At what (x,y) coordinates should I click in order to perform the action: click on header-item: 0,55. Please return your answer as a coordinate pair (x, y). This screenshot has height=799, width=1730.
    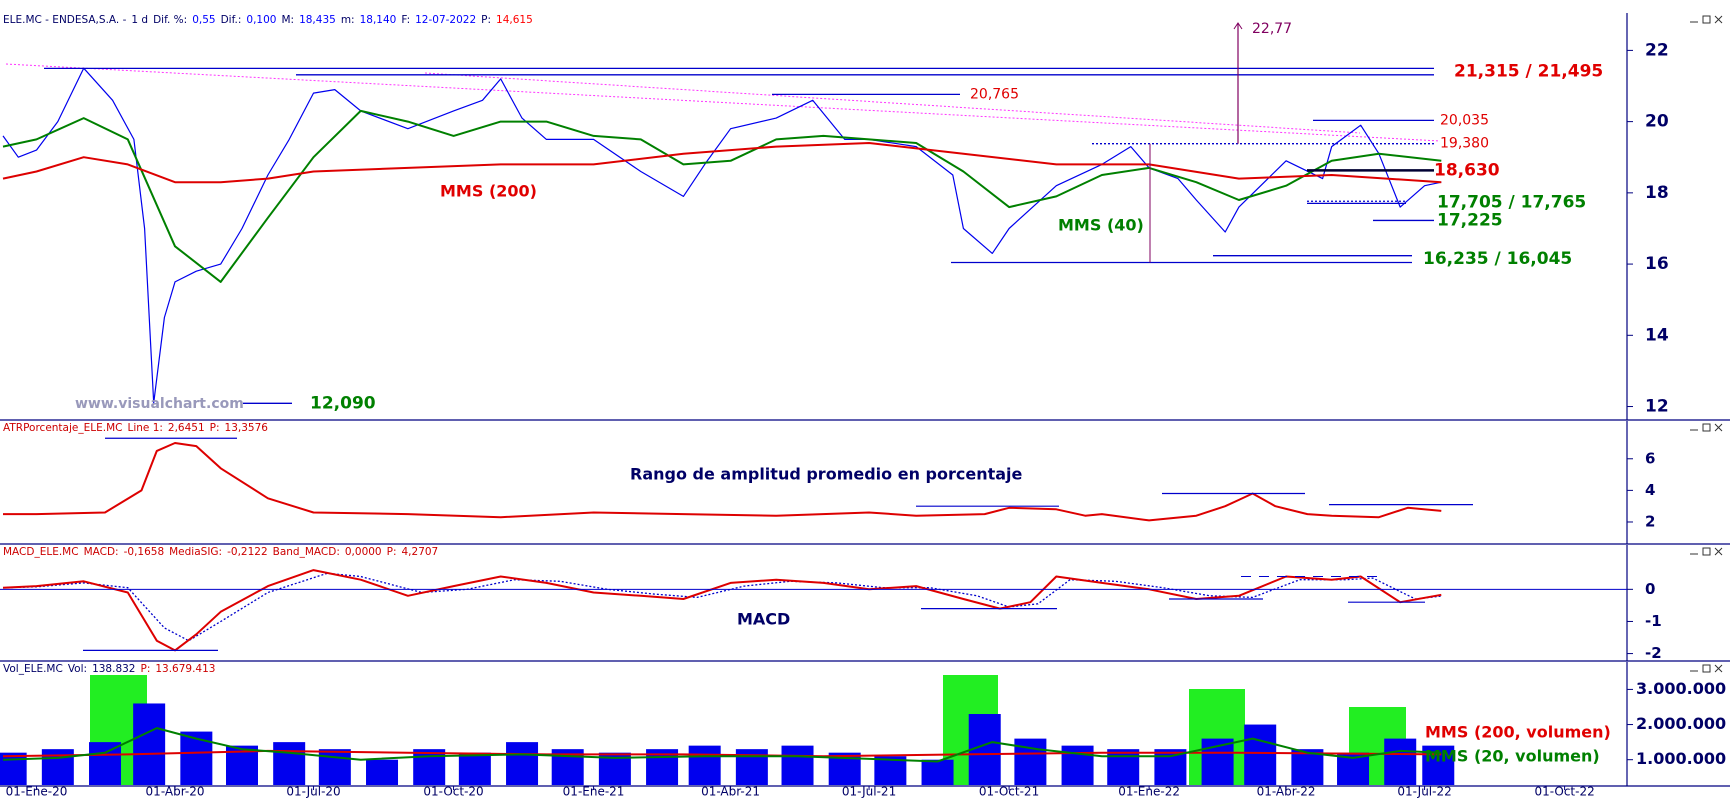
    Looking at the image, I should click on (203, 20).